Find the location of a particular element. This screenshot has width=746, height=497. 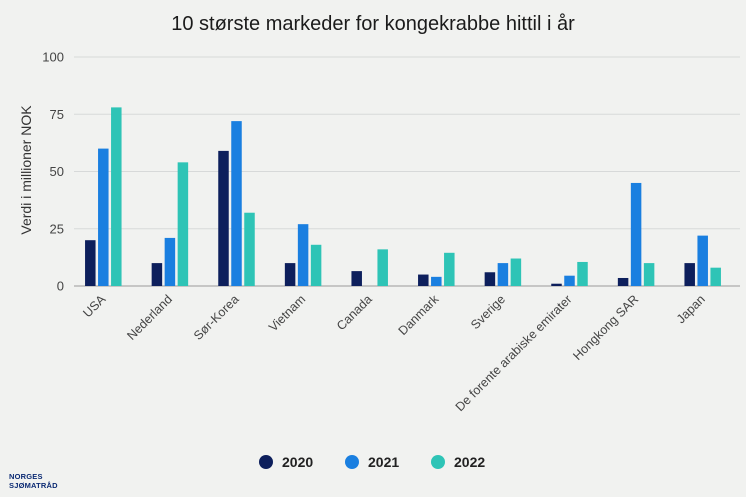

y-tick-label: 25 is located at coordinates (57, 228).